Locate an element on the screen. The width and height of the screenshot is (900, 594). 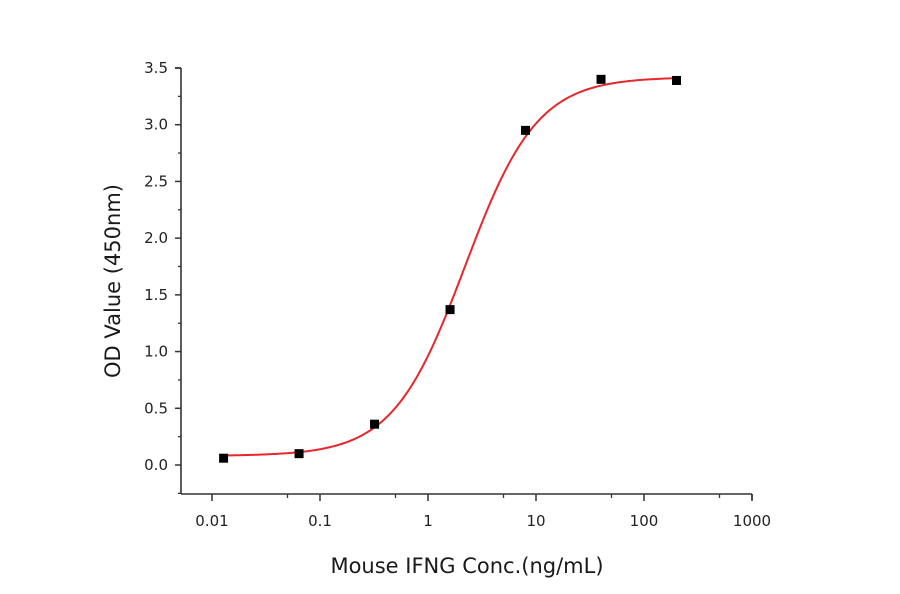
y-tick-label: 1.5 is located at coordinates (156, 295).